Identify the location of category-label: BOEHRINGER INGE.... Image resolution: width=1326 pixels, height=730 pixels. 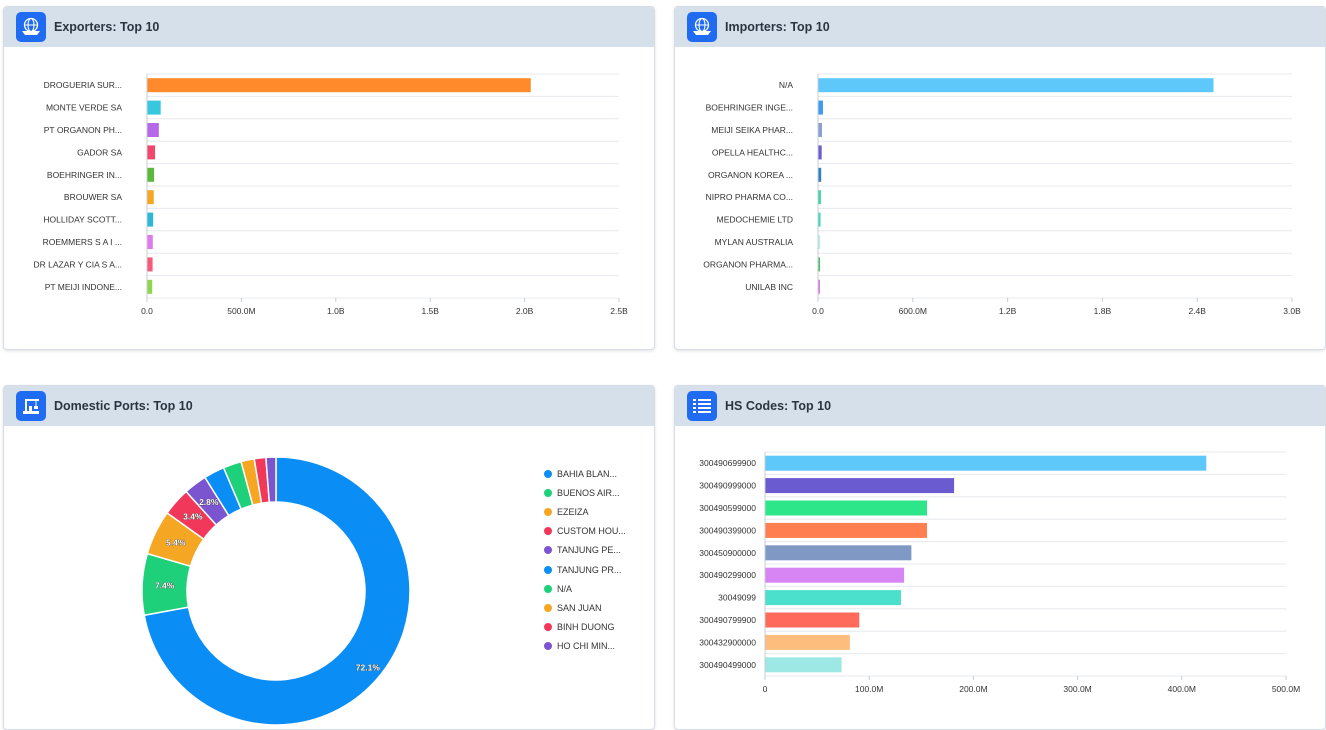
(749, 108).